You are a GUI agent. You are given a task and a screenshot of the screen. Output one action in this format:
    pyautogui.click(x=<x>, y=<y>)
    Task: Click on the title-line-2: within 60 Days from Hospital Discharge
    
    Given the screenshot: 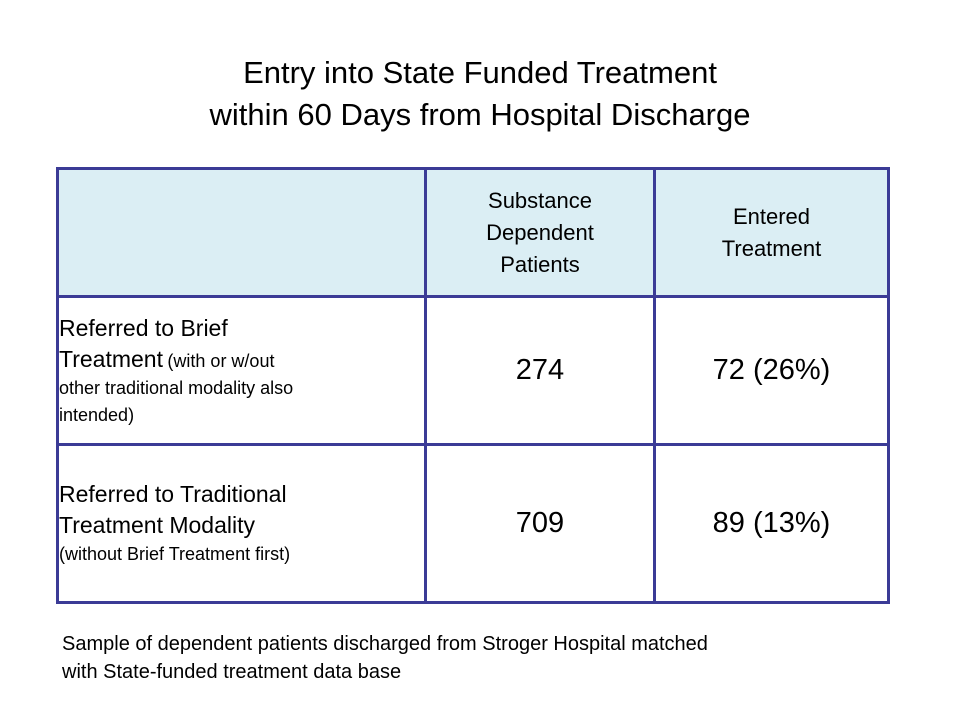 What is the action you would take?
    pyautogui.click(x=480, y=114)
    